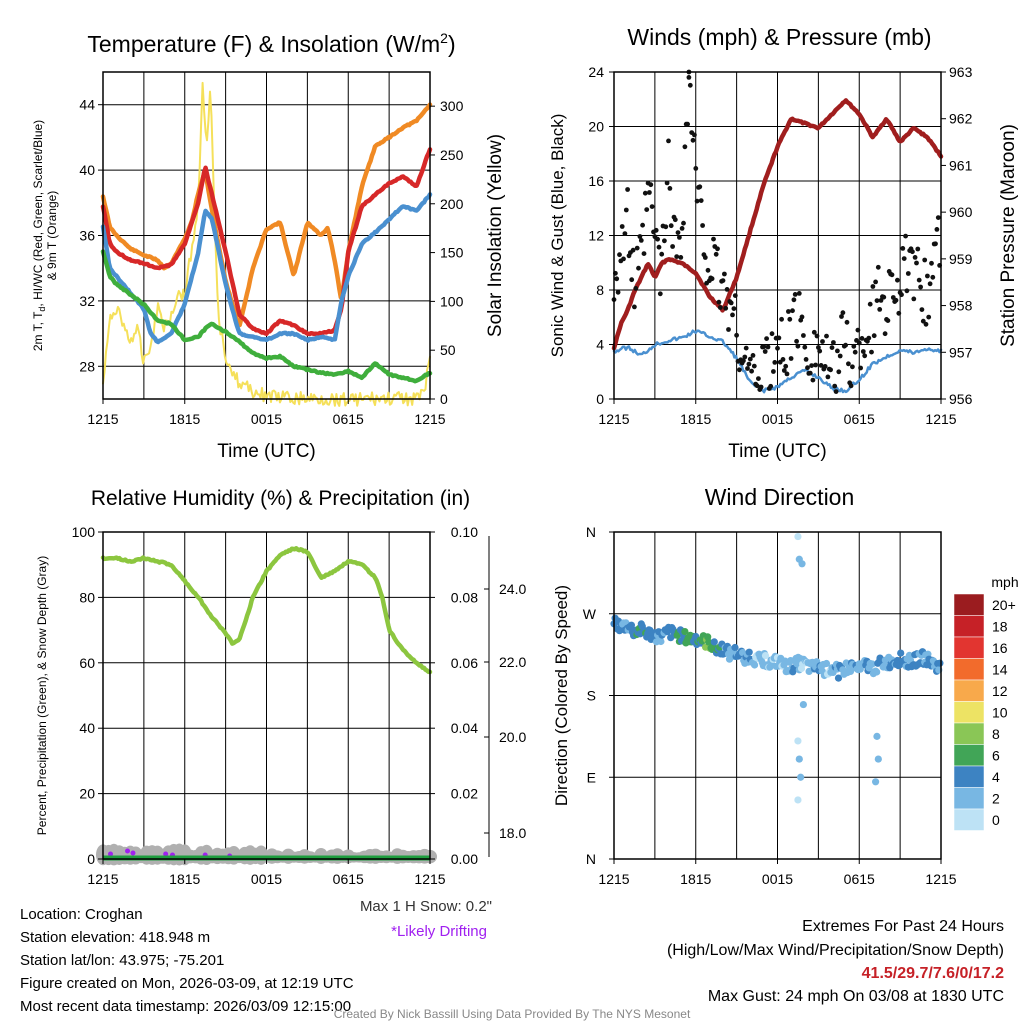 The image size is (1024, 1029). I want to click on legend-label: 10, so click(1000, 713).